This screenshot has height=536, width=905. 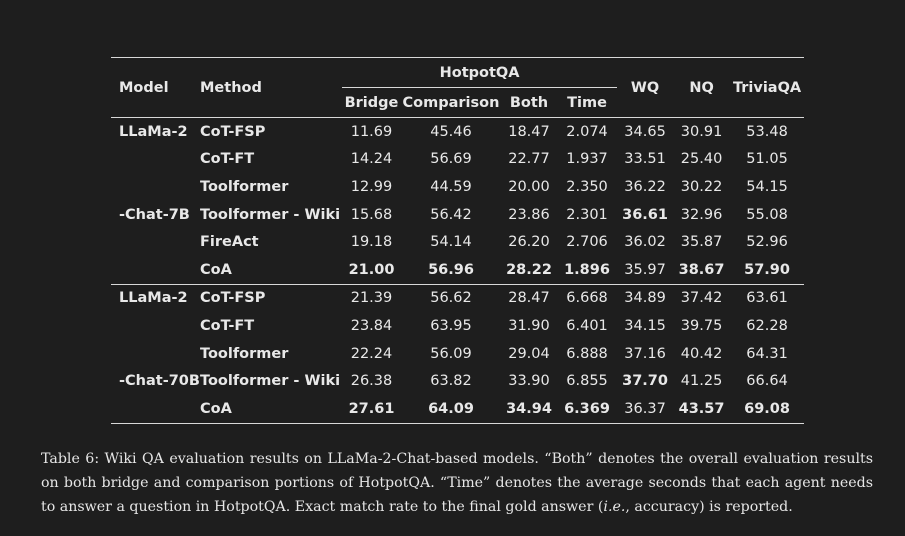 What do you see at coordinates (767, 87) in the screenshot?
I see `header-triviaqa: TriviaQA` at bounding box center [767, 87].